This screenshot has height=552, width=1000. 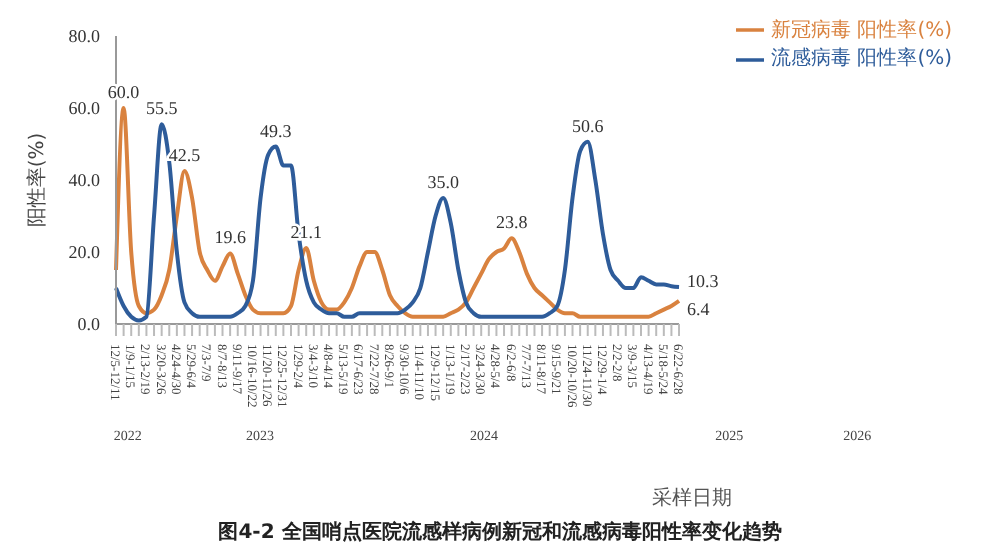 I want to click on y-tick-label: 60.0, so click(x=84, y=108).